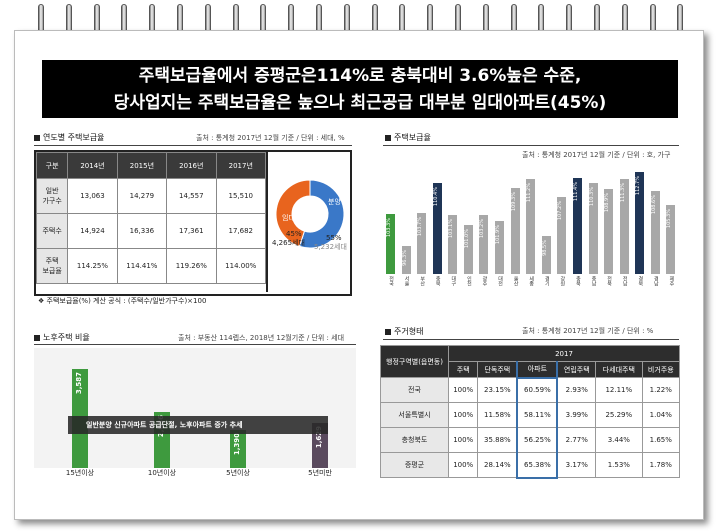  Describe the element at coordinates (321, 214) in the screenshot. I see `donut-slice-sale` at that location.